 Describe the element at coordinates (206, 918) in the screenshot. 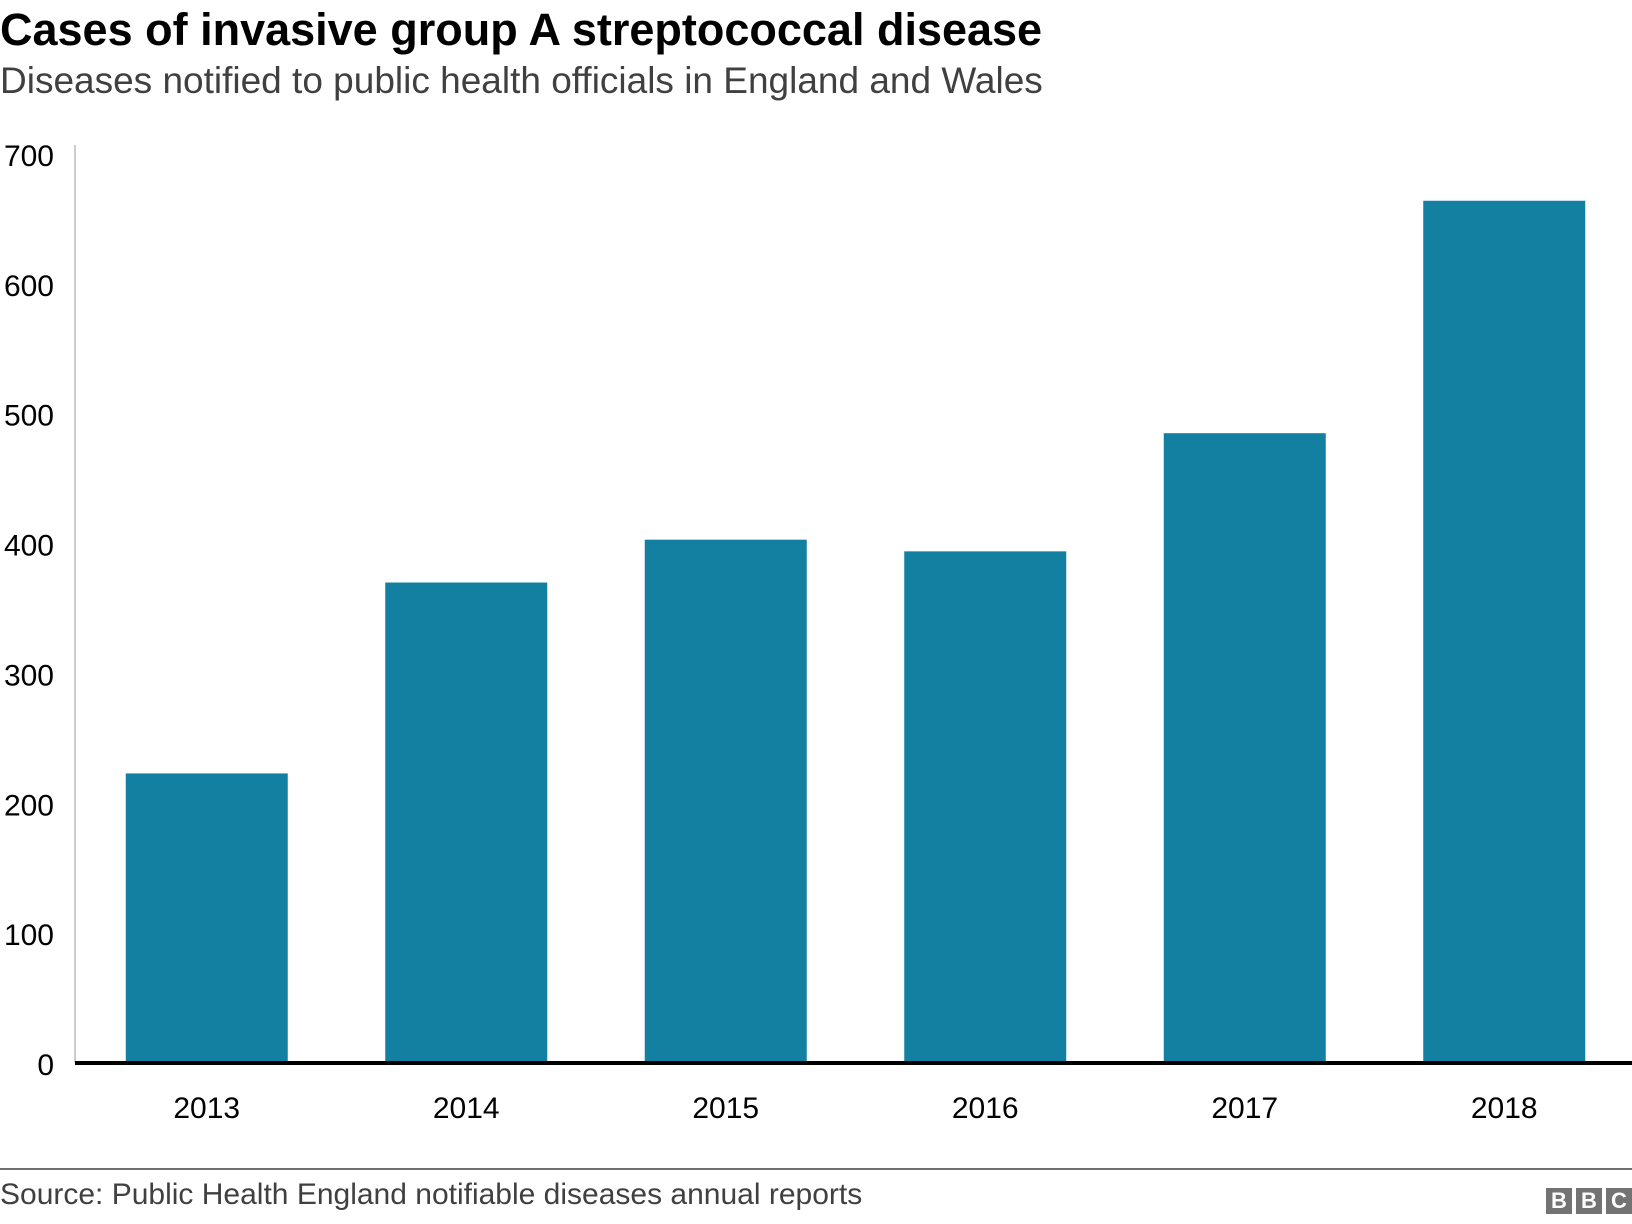

I see `bar-2013` at that location.